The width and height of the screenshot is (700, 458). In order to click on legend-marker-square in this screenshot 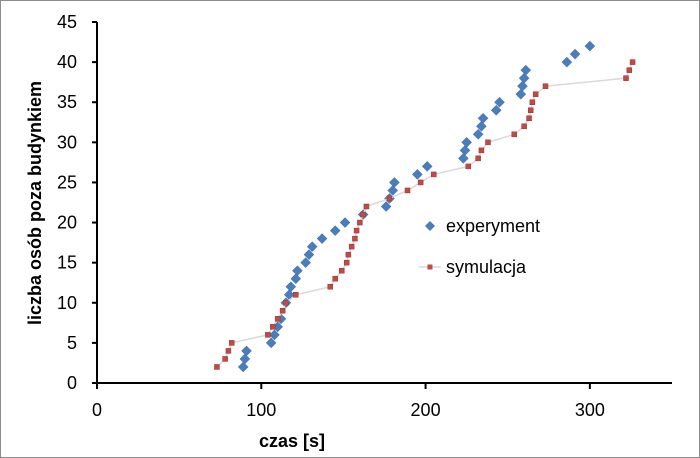, I will do `click(430, 267)`.